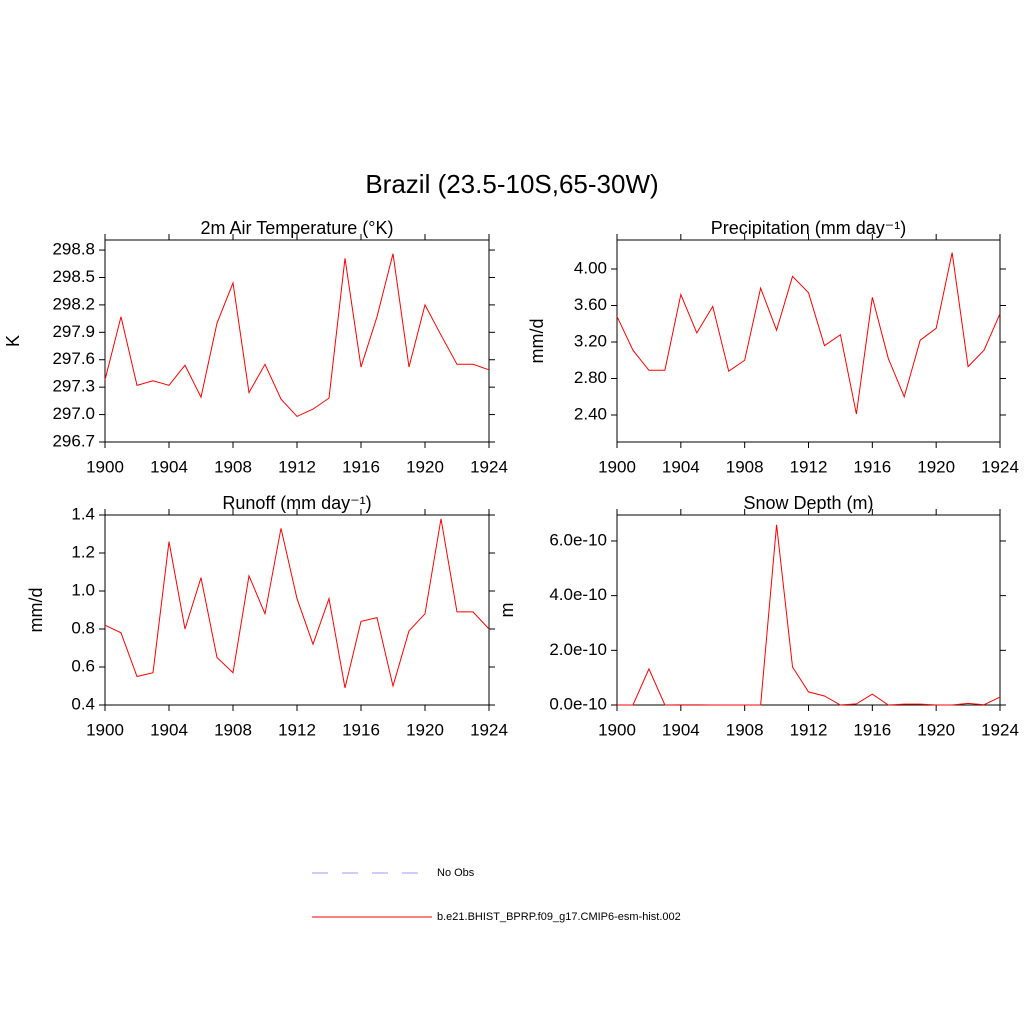 The height and width of the screenshot is (1024, 1024). Describe the element at coordinates (507, 610) in the screenshot. I see `y-axis-label: m` at that location.